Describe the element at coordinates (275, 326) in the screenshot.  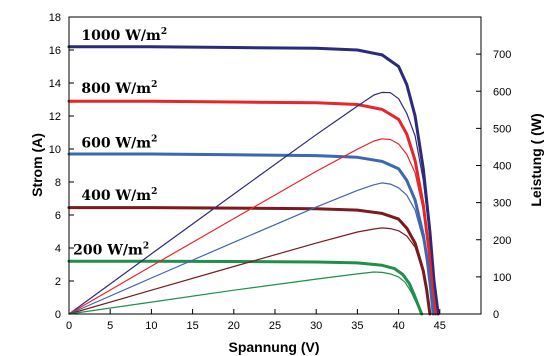
I see `x-tick-label: 25` at that location.